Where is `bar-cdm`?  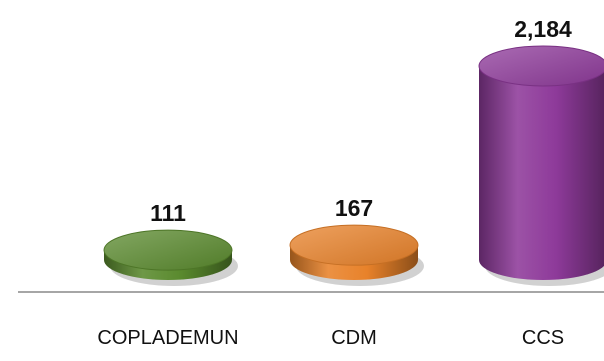 bar-cdm is located at coordinates (356, 255).